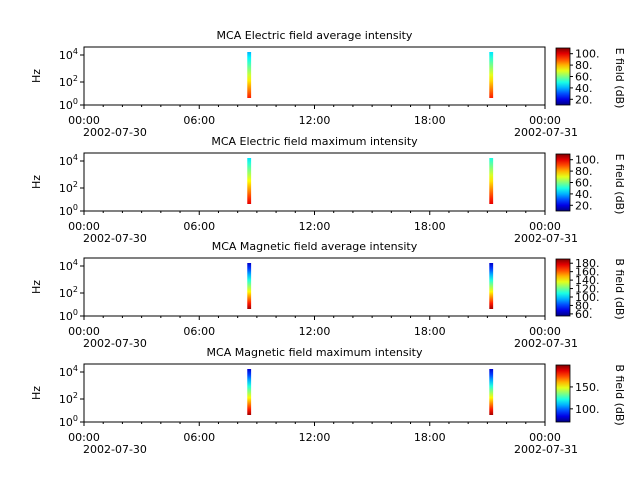 This screenshot has height=480, width=640. What do you see at coordinates (587, 280) in the screenshot?
I see `colorbar-tick-label: 140.` at bounding box center [587, 280].